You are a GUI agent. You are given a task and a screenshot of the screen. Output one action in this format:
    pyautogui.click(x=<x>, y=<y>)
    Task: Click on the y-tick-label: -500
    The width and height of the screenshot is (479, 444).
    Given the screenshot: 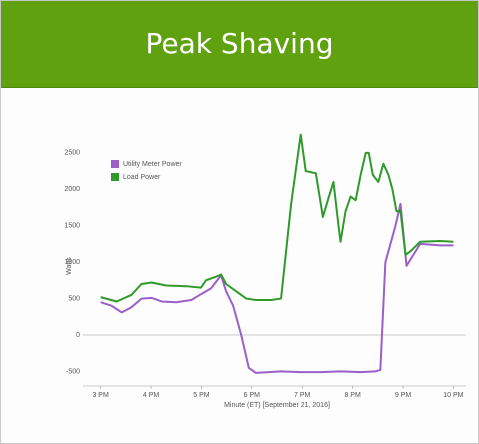 What is the action you would take?
    pyautogui.click(x=73, y=371)
    